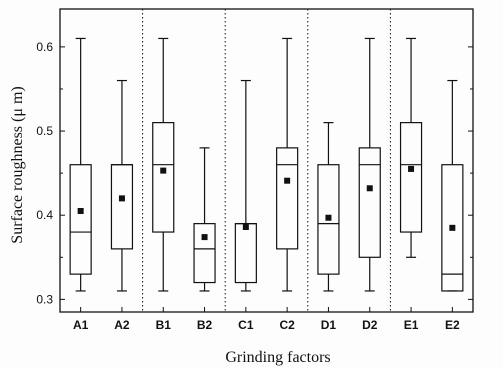  What do you see at coordinates (44, 47) in the screenshot?
I see `y-tick-label: 0.6` at bounding box center [44, 47].